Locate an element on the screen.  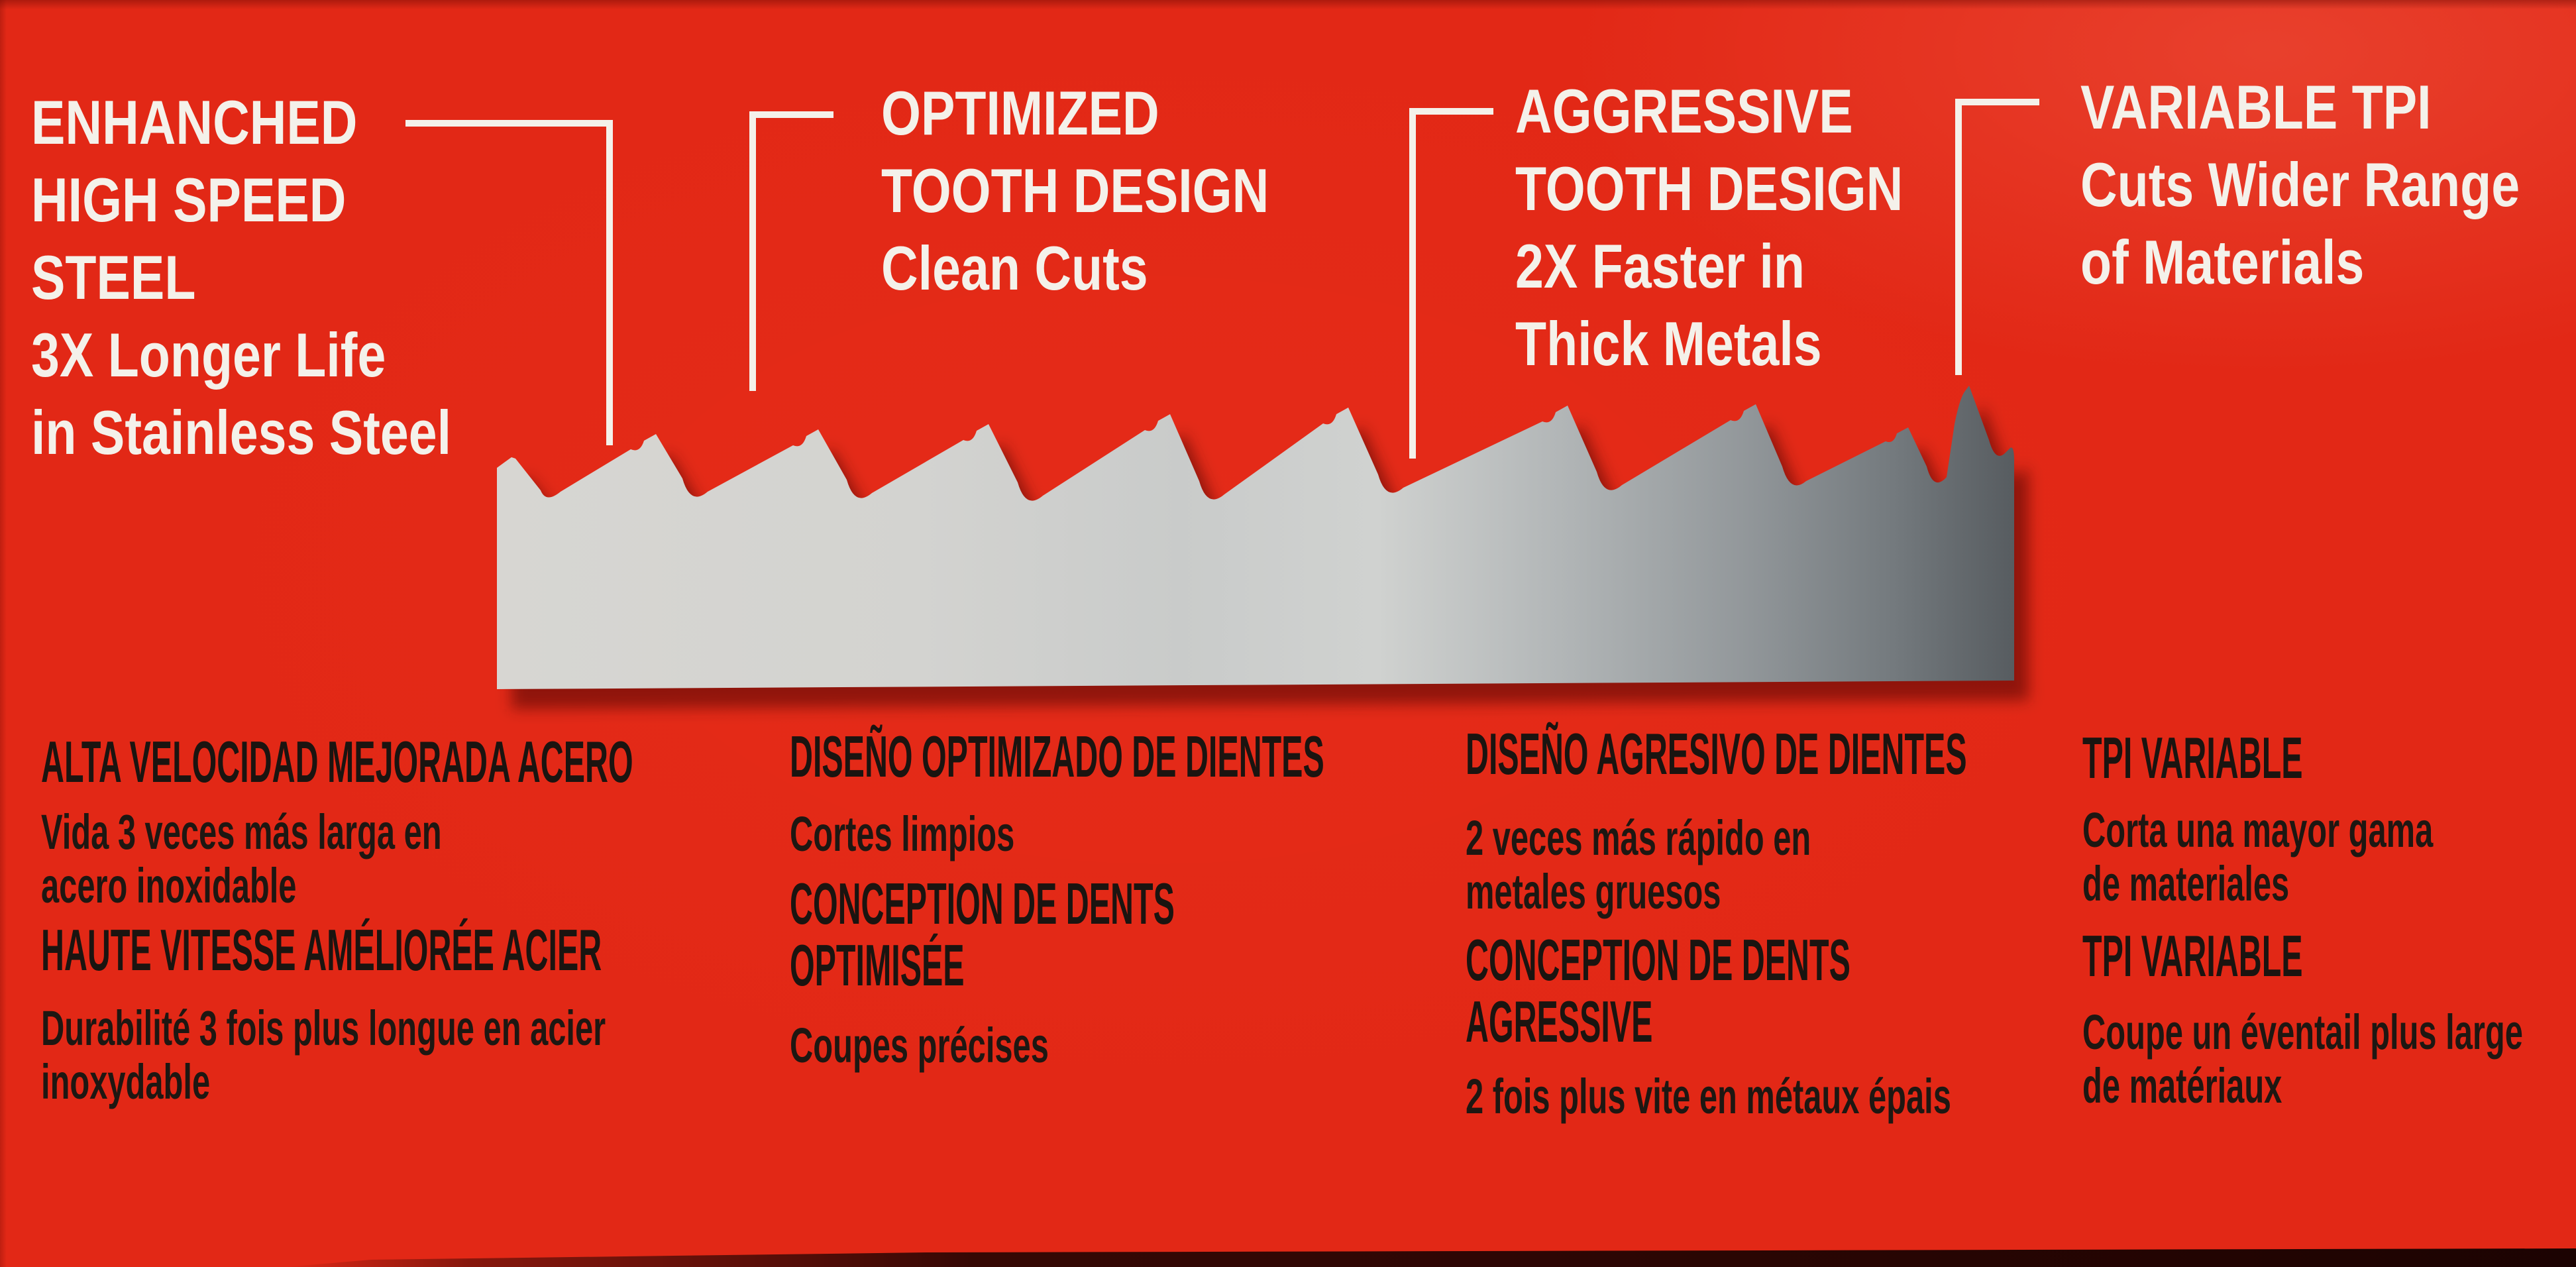
spanish-body-line: Vida 3 veces más larga en is located at coordinates (241, 831).